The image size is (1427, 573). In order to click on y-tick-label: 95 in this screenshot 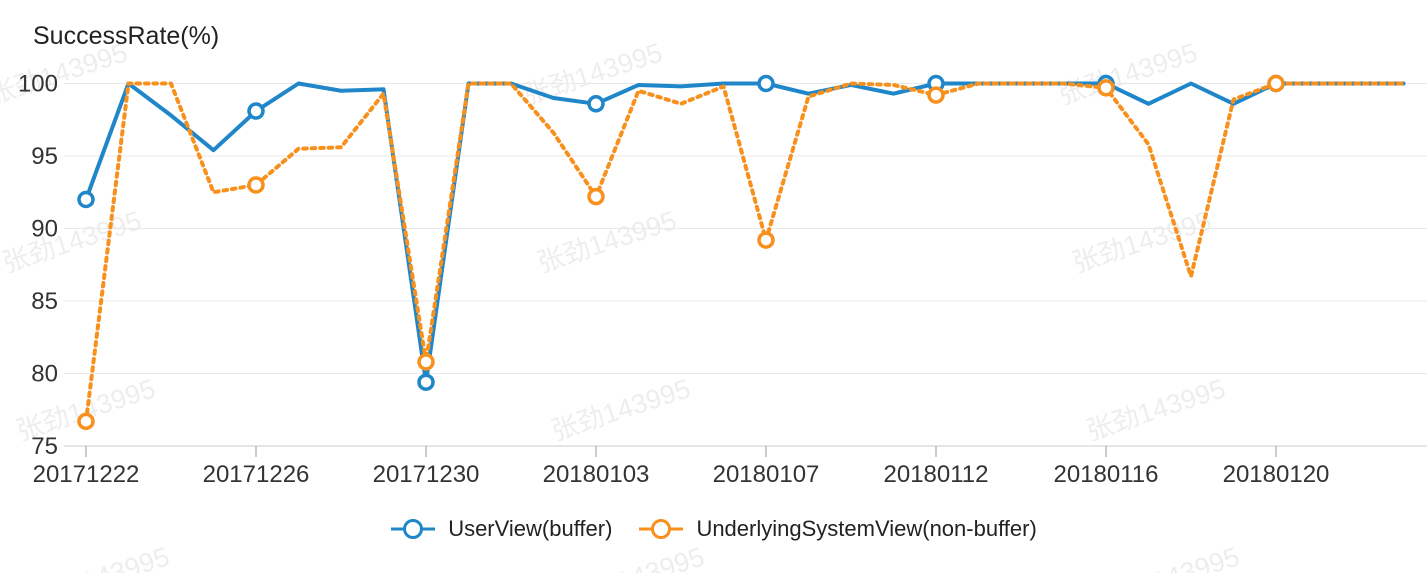, I will do `click(44, 156)`.